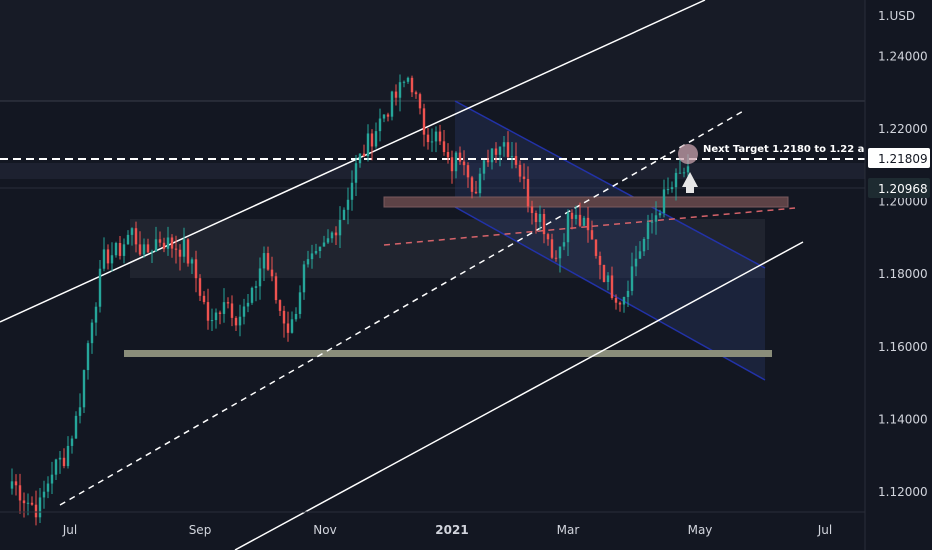  I want to click on price-axis-label: 1.USD, so click(896, 16).